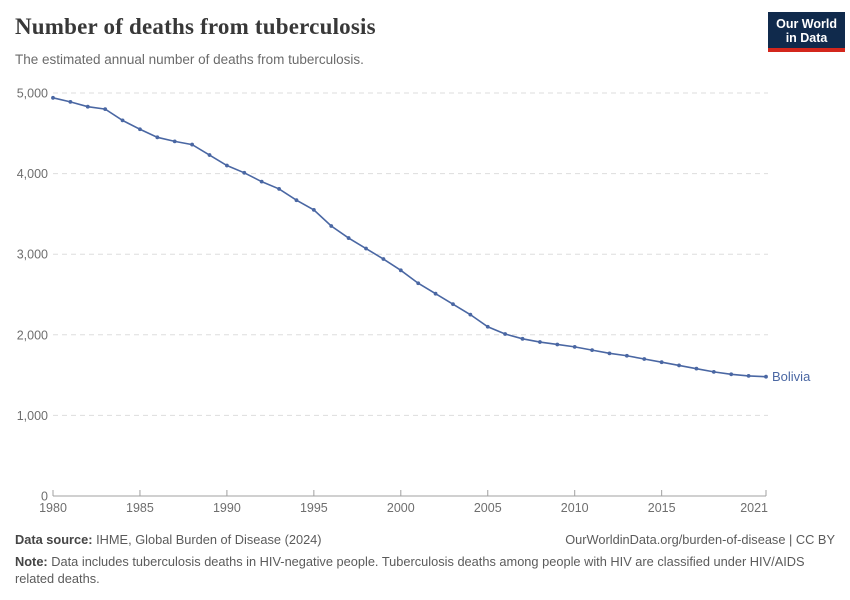 This screenshot has width=850, height=600. Describe the element at coordinates (227, 508) in the screenshot. I see `x-axis-tick-label: 1990` at that location.